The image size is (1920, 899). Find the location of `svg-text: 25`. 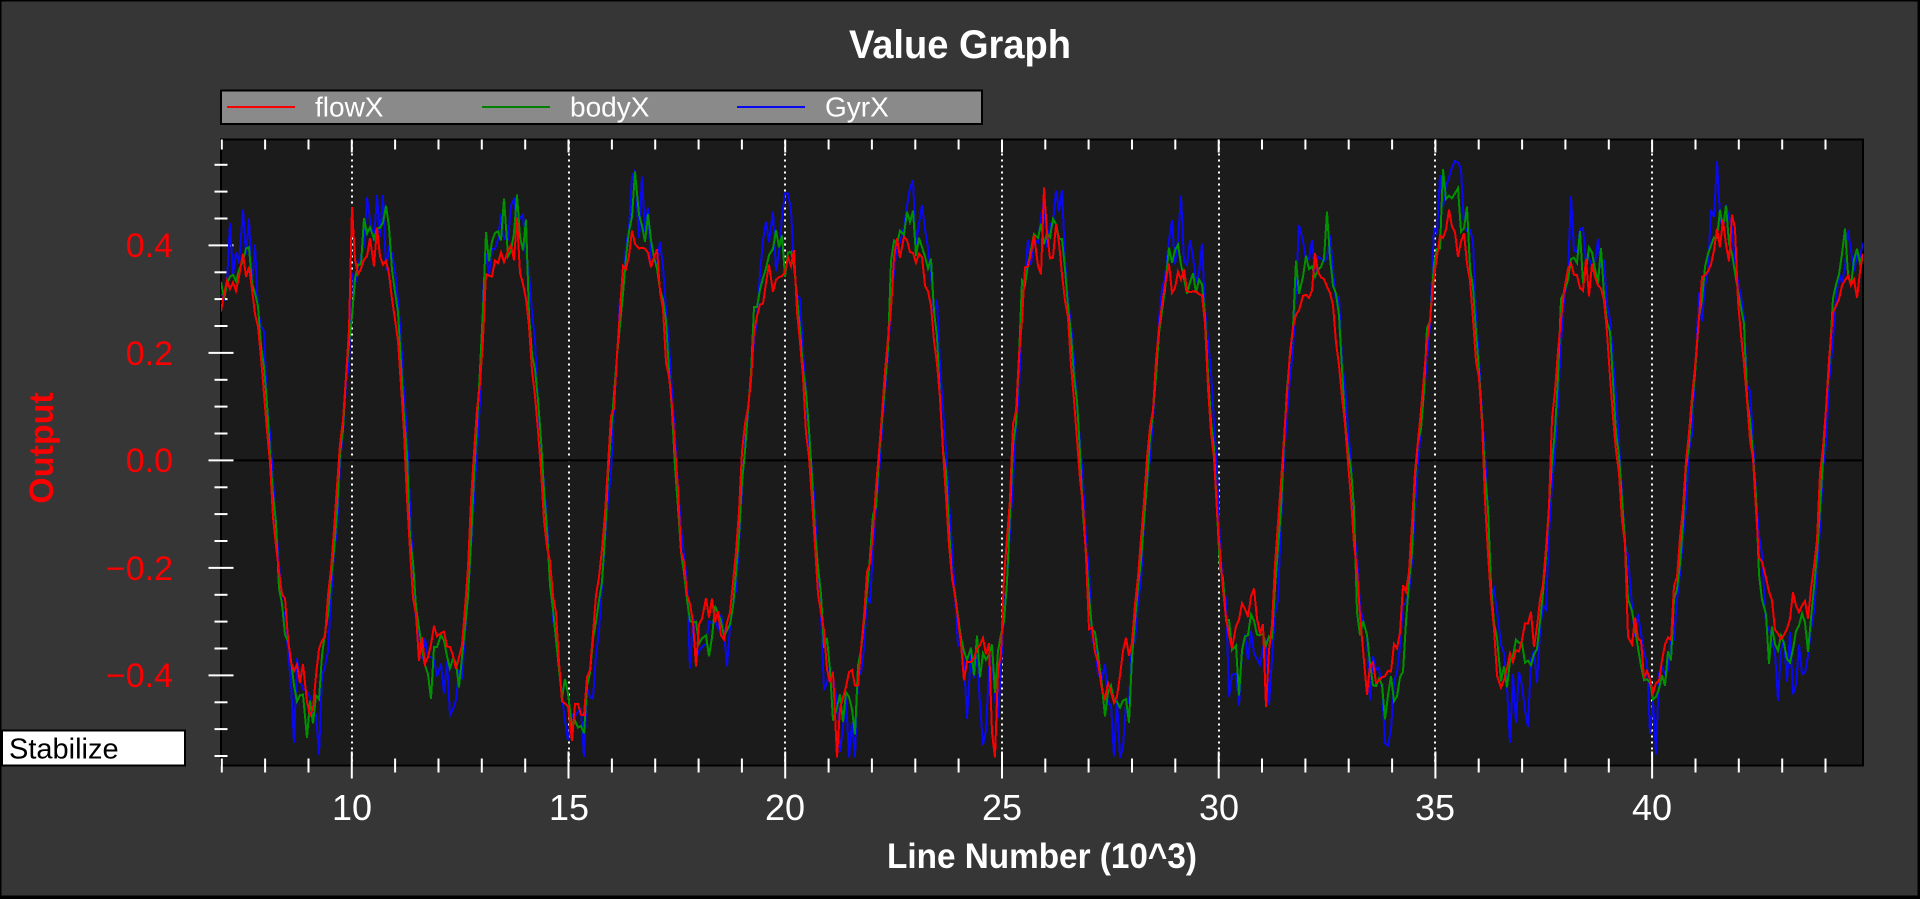

svg-text: 25 is located at coordinates (1002, 807).